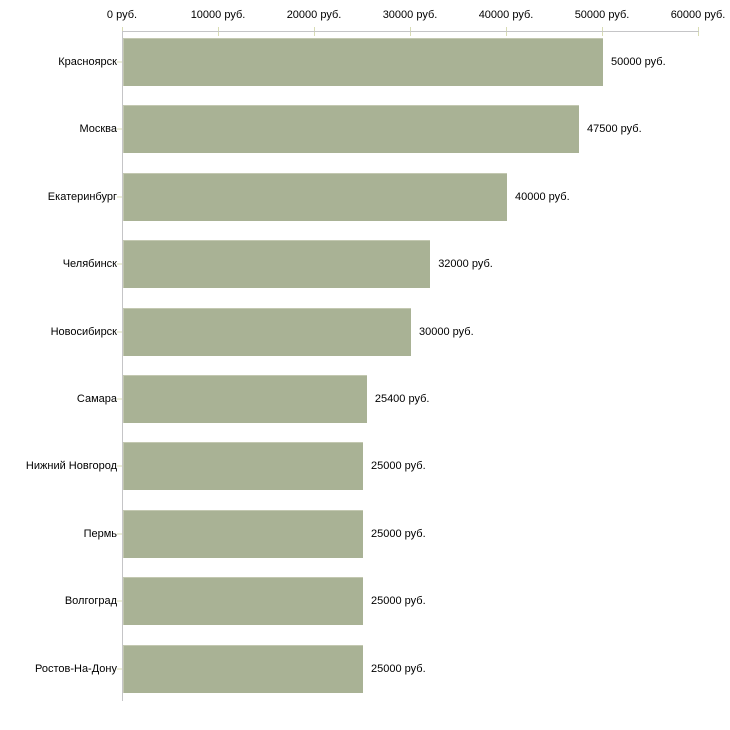 The width and height of the screenshot is (730, 730). Describe the element at coordinates (542, 196) in the screenshot. I see `value-label: 40000 руб.` at that location.